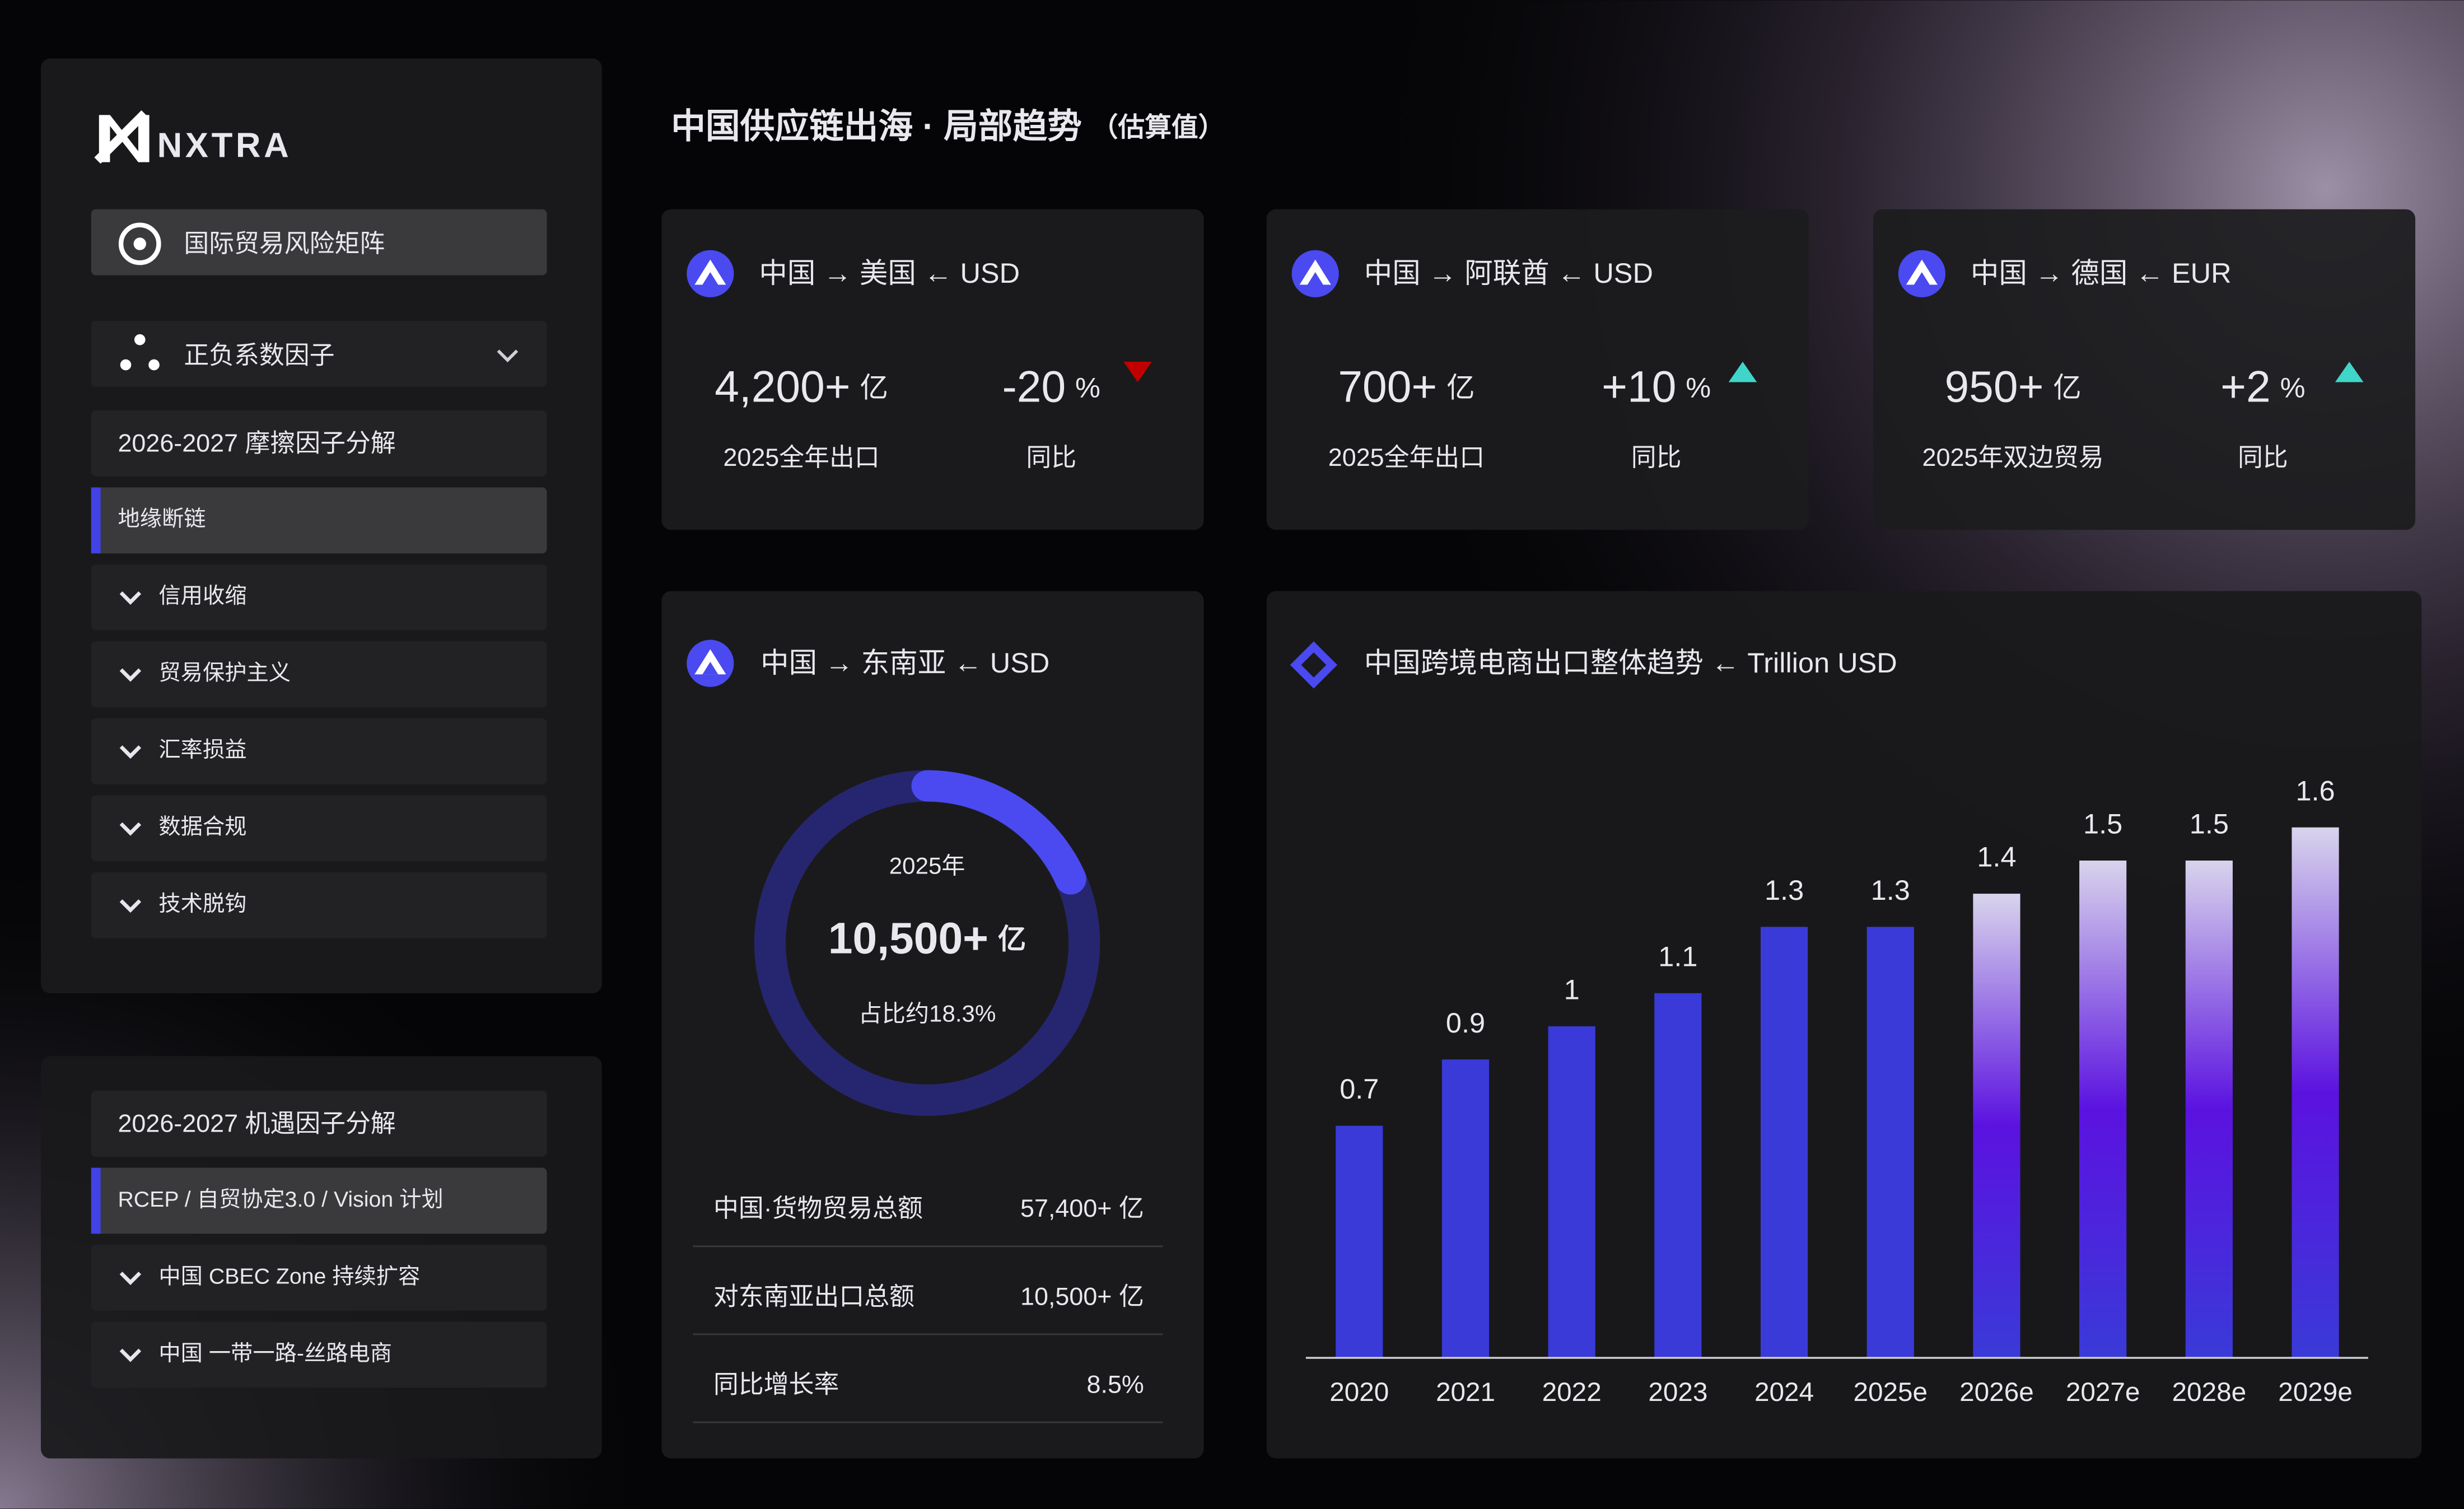  I want to click on active-label: RCEP / 自贸协定3.0 / Vision 计划, so click(281, 1199).